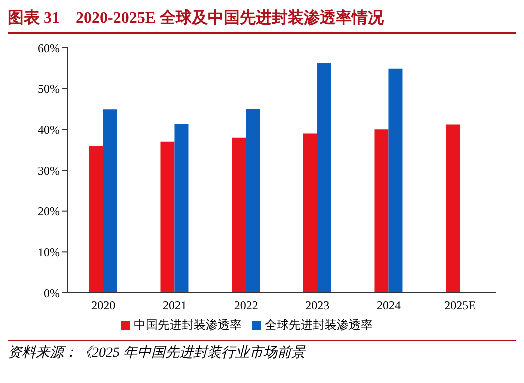 The width and height of the screenshot is (524, 383). Describe the element at coordinates (49, 89) in the screenshot. I see `y-tick-label: 50%` at that location.